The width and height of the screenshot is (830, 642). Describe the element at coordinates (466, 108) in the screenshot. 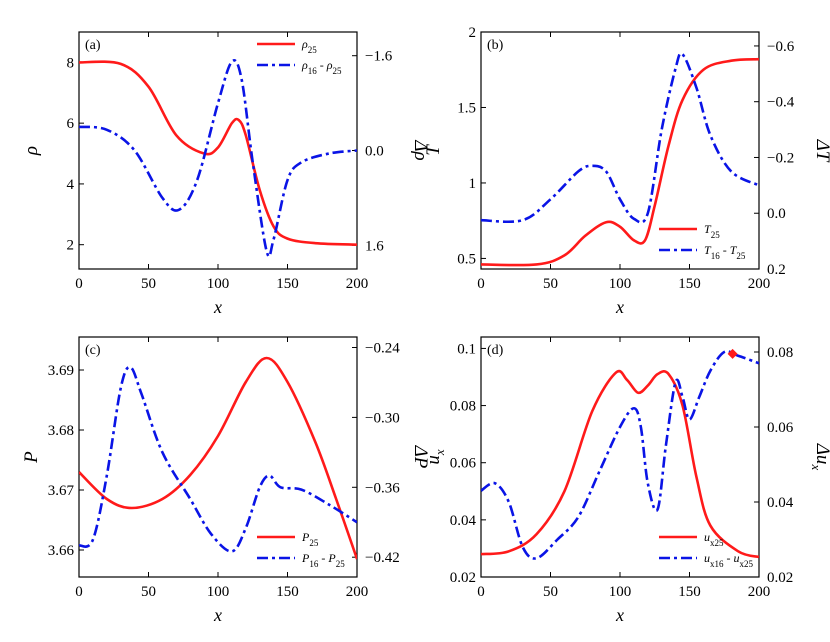

I see `y-tick-label: 1.5` at that location.